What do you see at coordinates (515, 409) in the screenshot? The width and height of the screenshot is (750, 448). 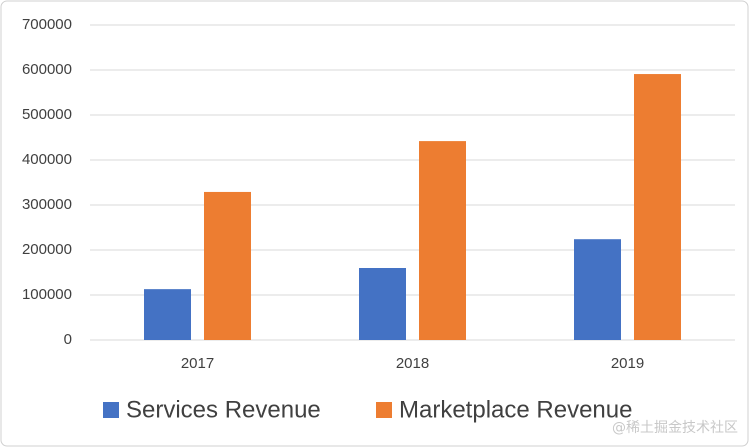 I see `legend-label: Marketplace Revenue` at bounding box center [515, 409].